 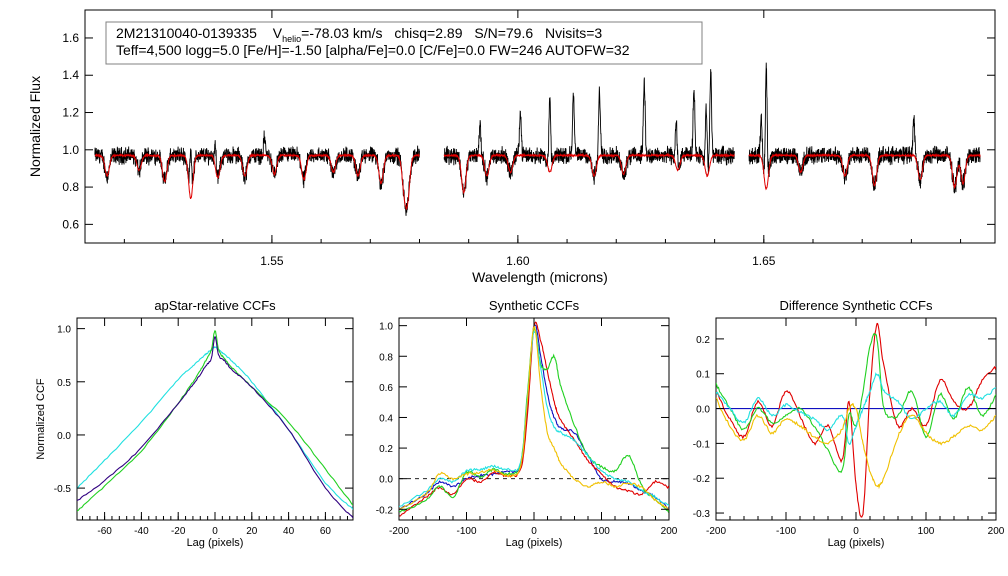 I want to click on ccf-line-blue, so click(x=534, y=417).